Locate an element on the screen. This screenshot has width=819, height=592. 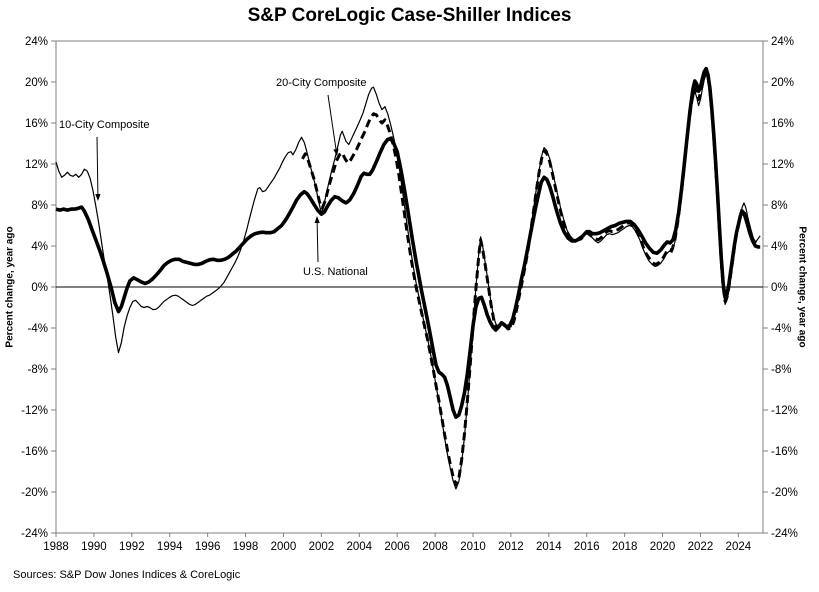
x-tick-label: 2018 is located at coordinates (625, 547).